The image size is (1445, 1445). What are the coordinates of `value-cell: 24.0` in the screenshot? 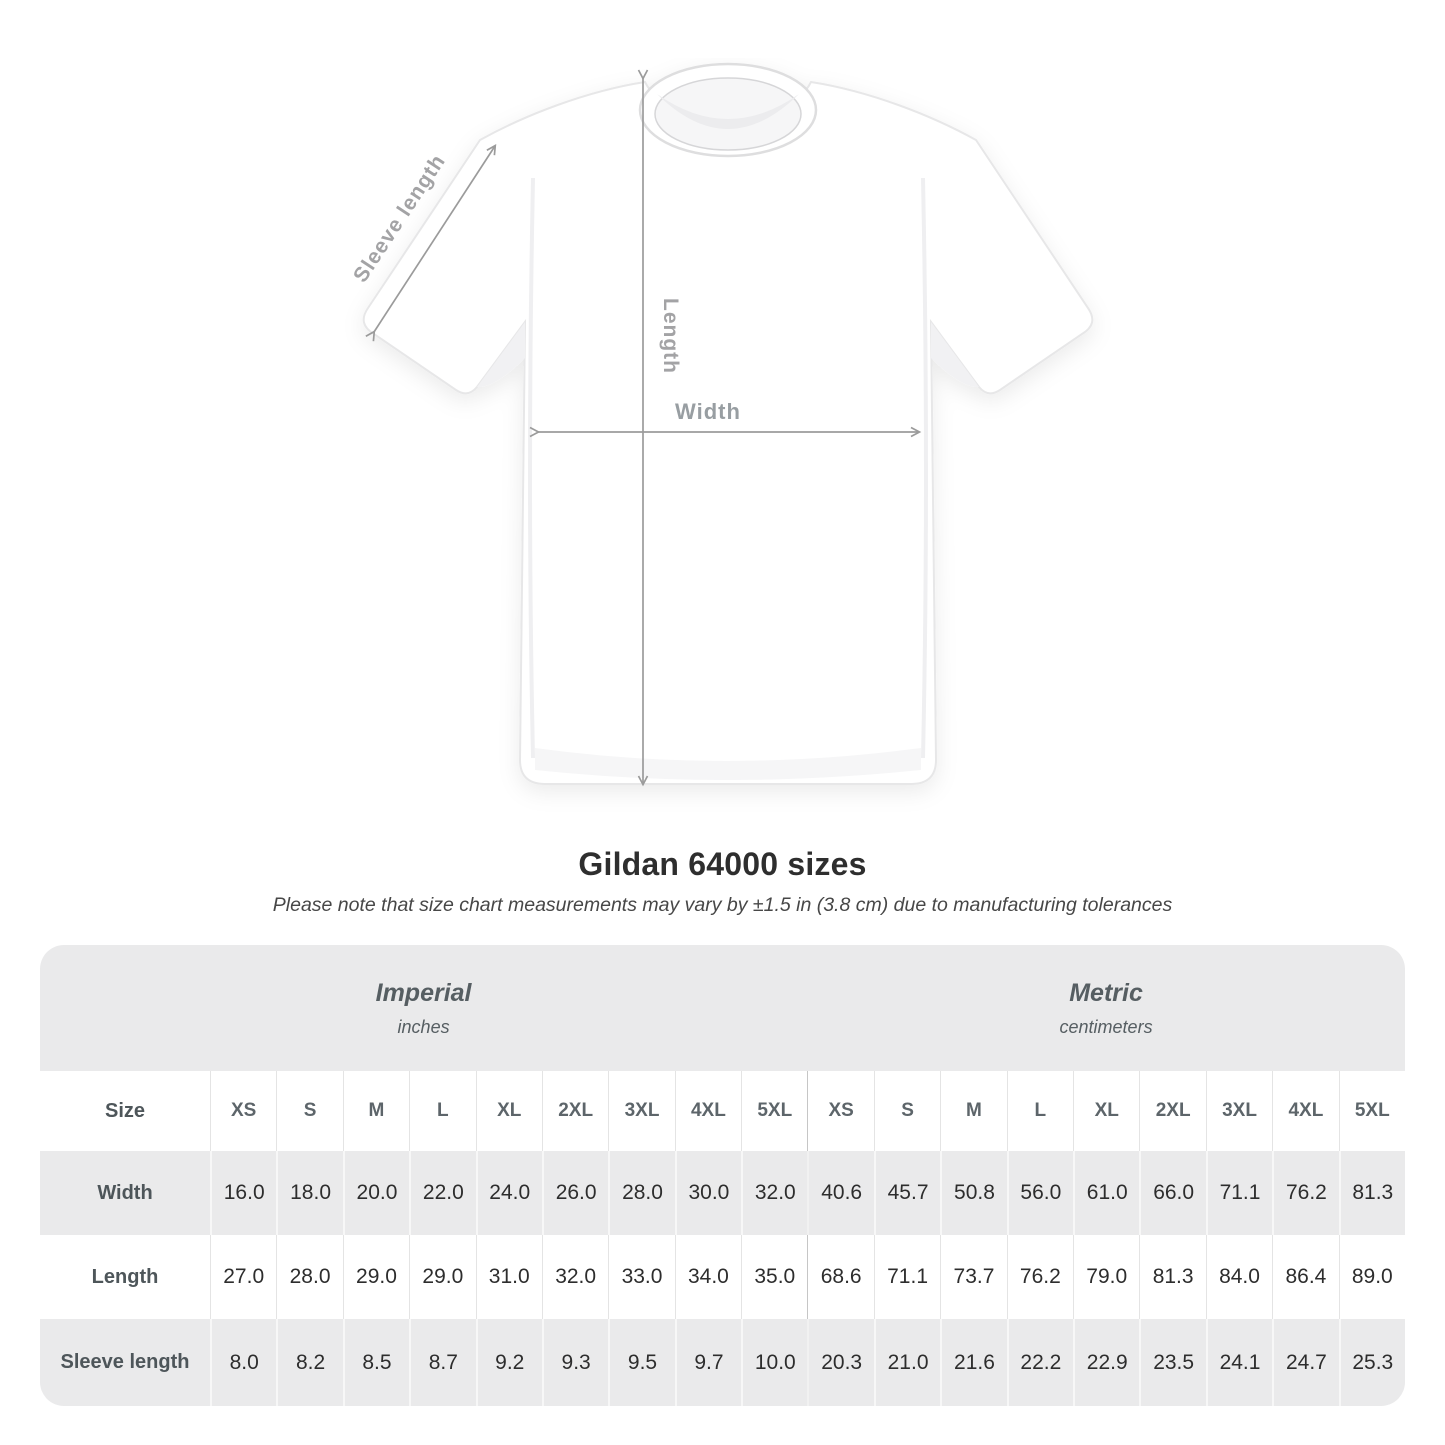 It's located at (508, 1193).